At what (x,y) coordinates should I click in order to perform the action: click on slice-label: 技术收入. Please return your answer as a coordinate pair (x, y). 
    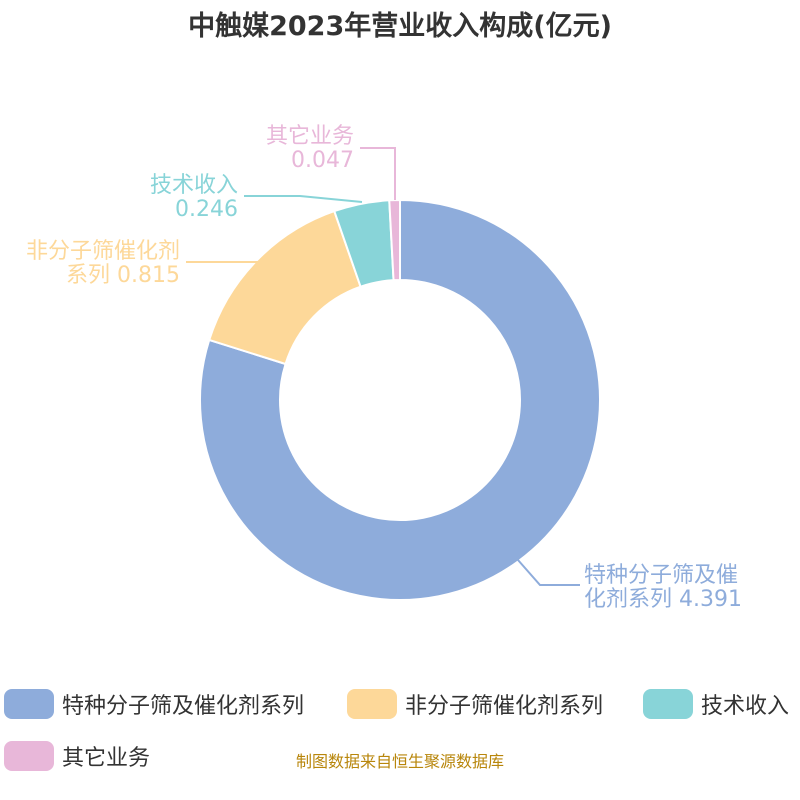
    Looking at the image, I should click on (194, 185).